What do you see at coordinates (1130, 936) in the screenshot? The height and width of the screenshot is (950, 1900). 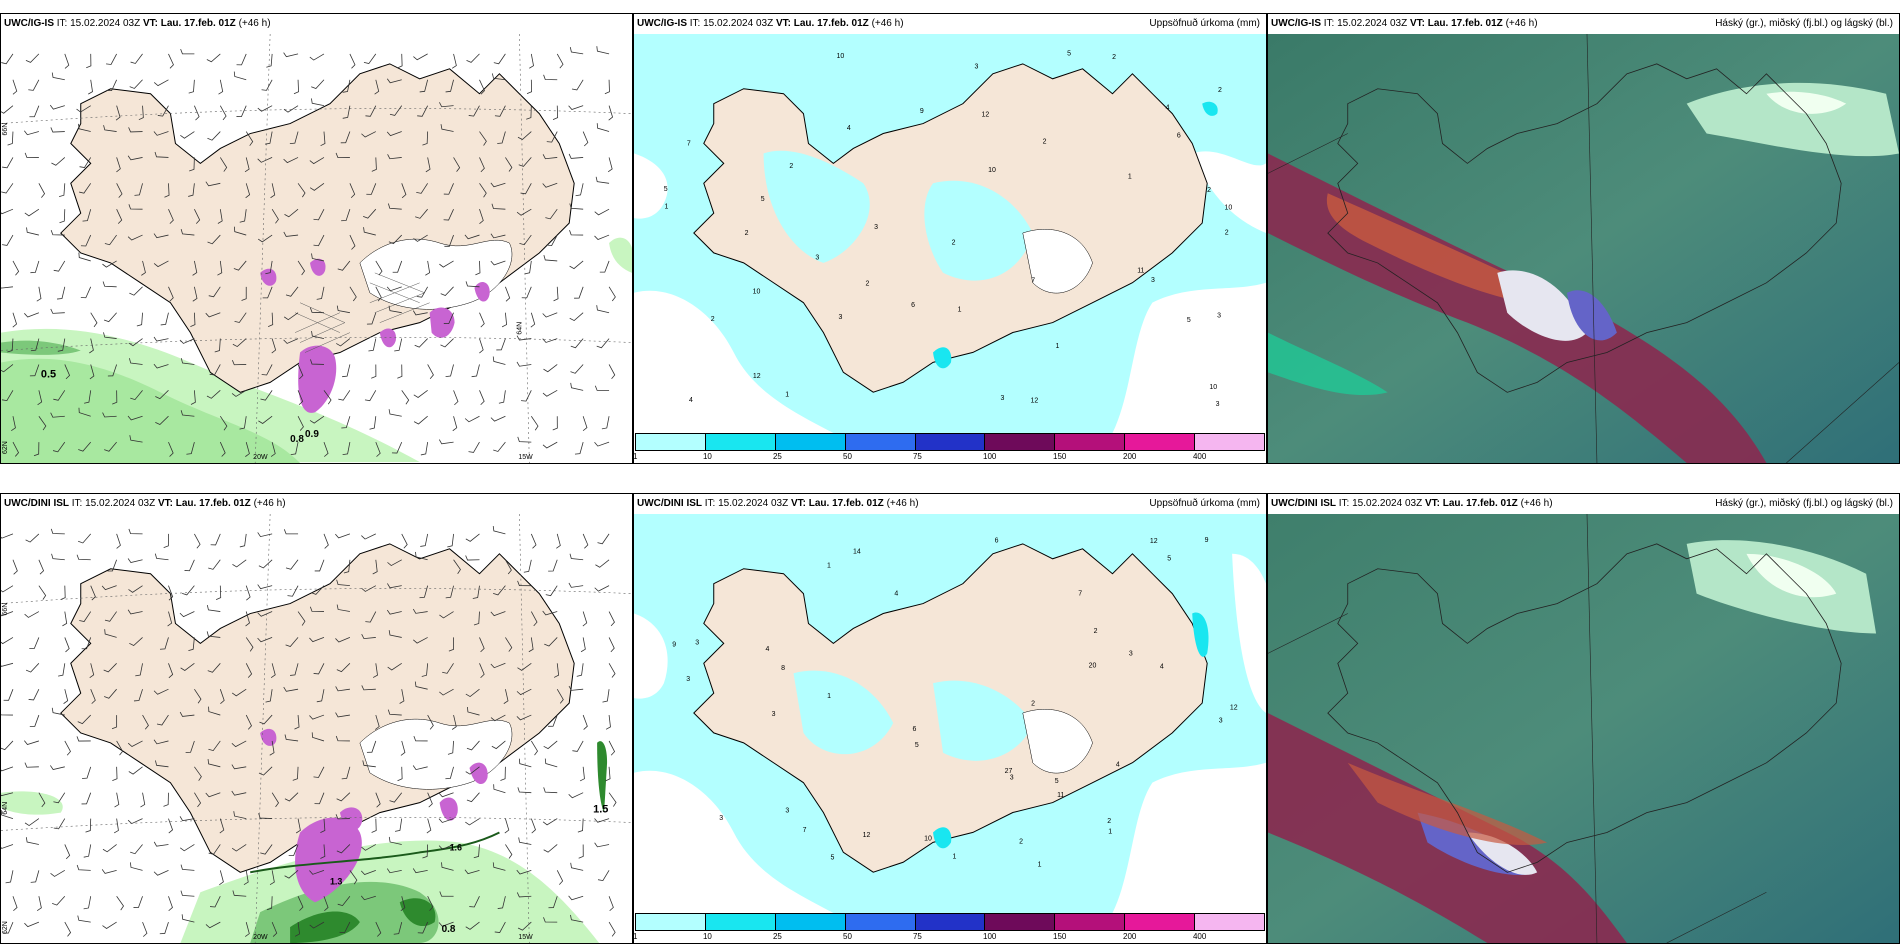 I see `colorbar-tick-label: 200` at bounding box center [1130, 936].